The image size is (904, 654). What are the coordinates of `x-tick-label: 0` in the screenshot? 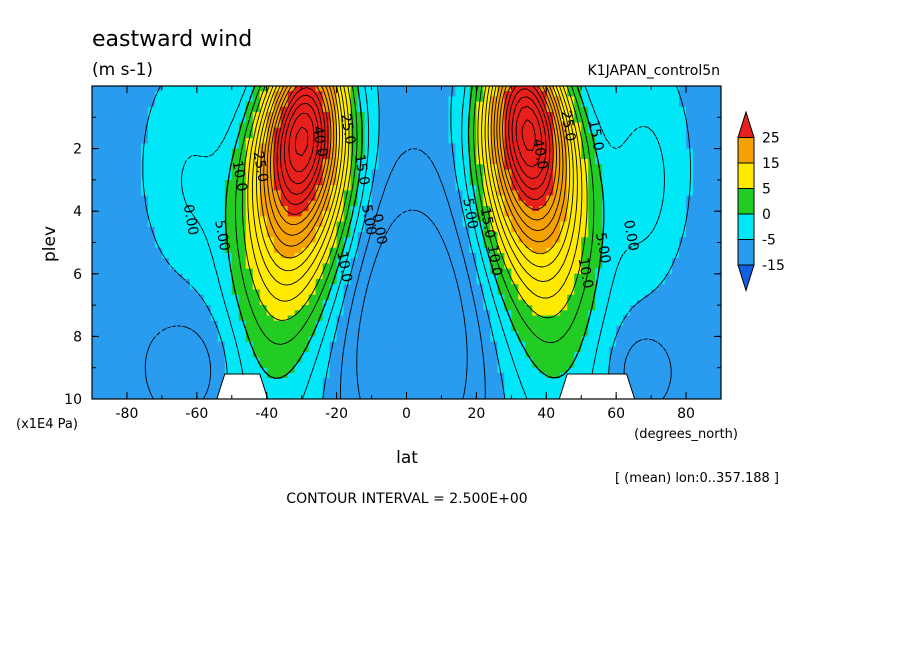 It's located at (406, 414).